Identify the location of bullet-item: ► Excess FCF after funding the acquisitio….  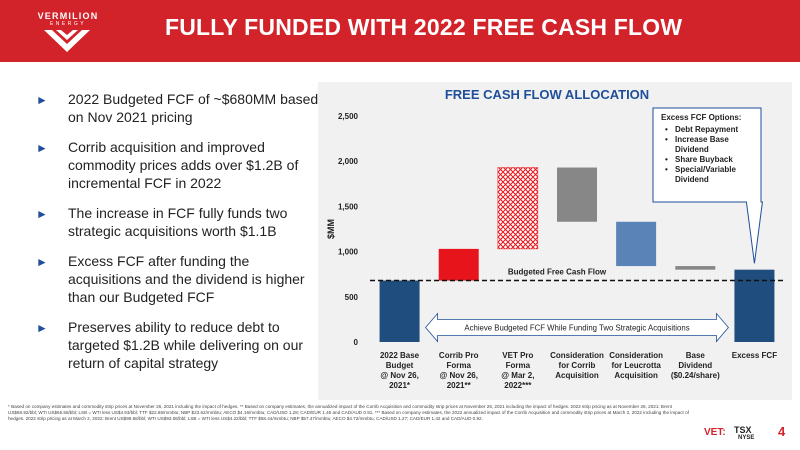
(181, 279).